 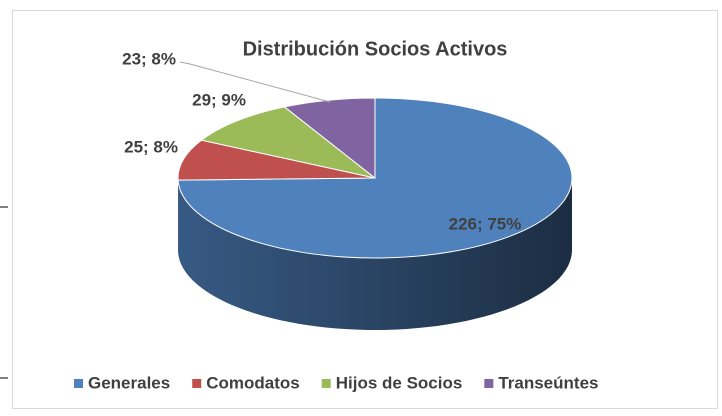 What do you see at coordinates (375, 49) in the screenshot?
I see `chart-title: Distribución Socios Activos` at bounding box center [375, 49].